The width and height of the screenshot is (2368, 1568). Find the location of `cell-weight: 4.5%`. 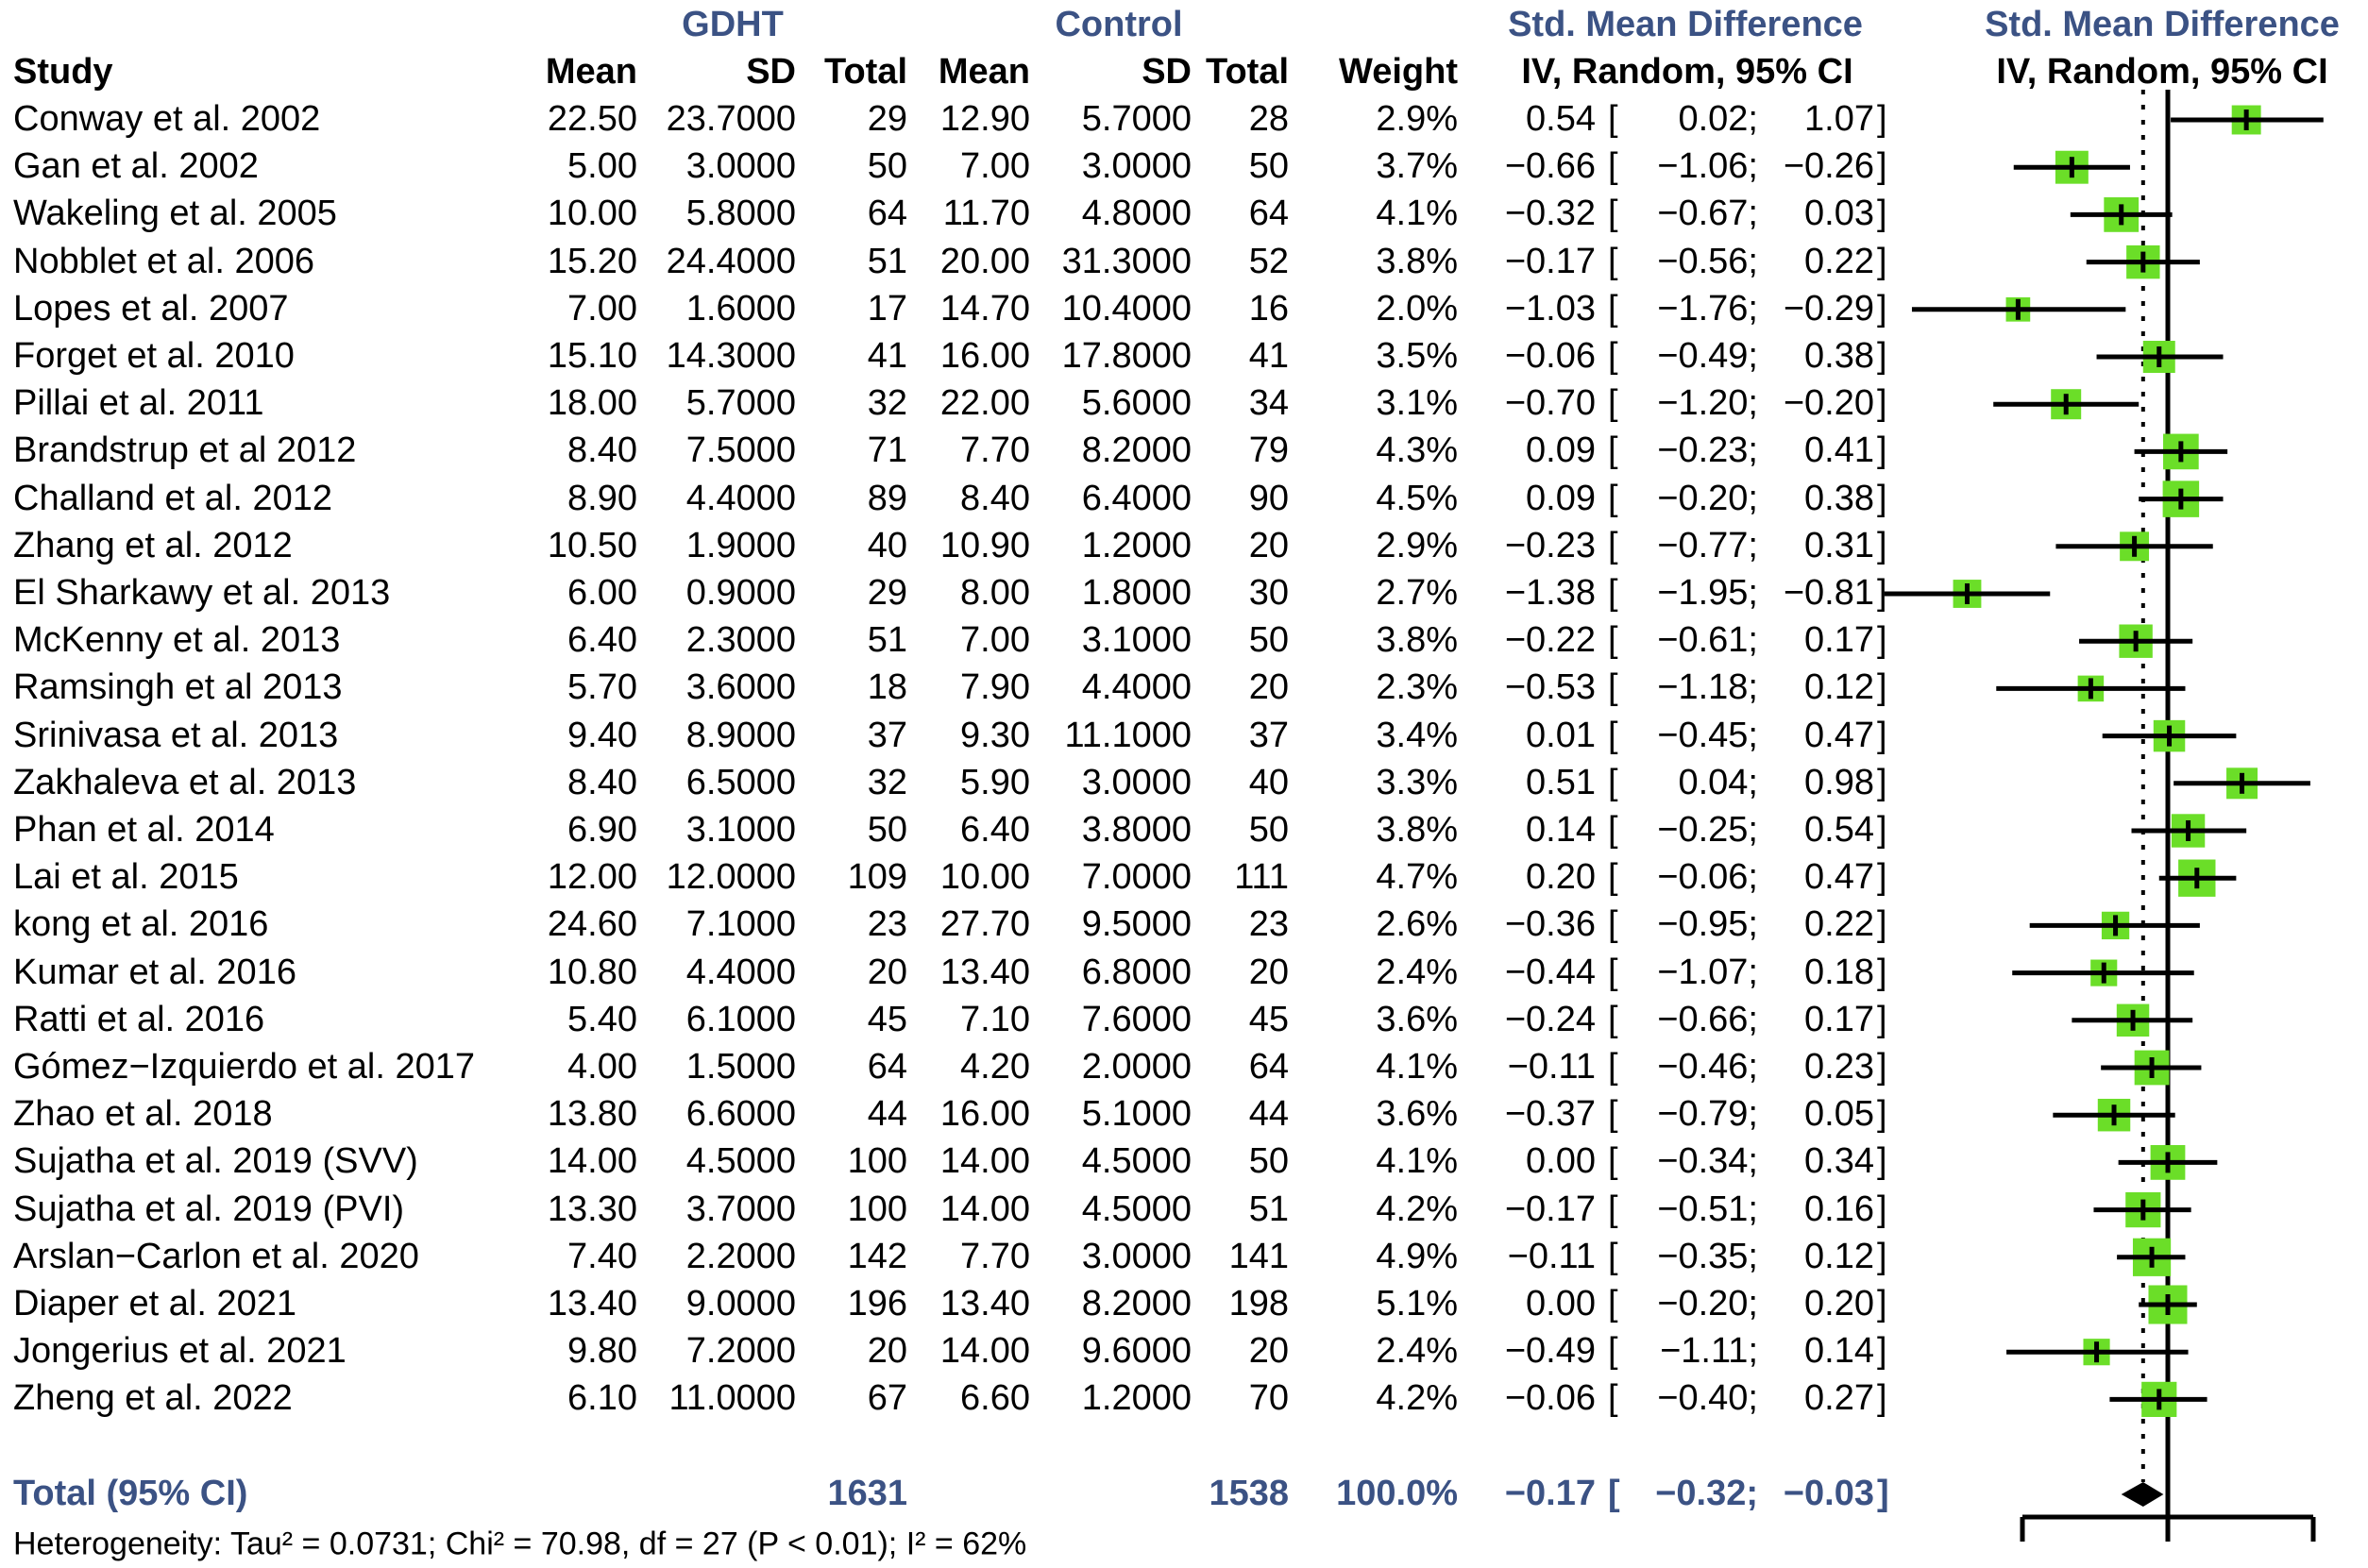

cell-weight: 4.5% is located at coordinates (1417, 498).